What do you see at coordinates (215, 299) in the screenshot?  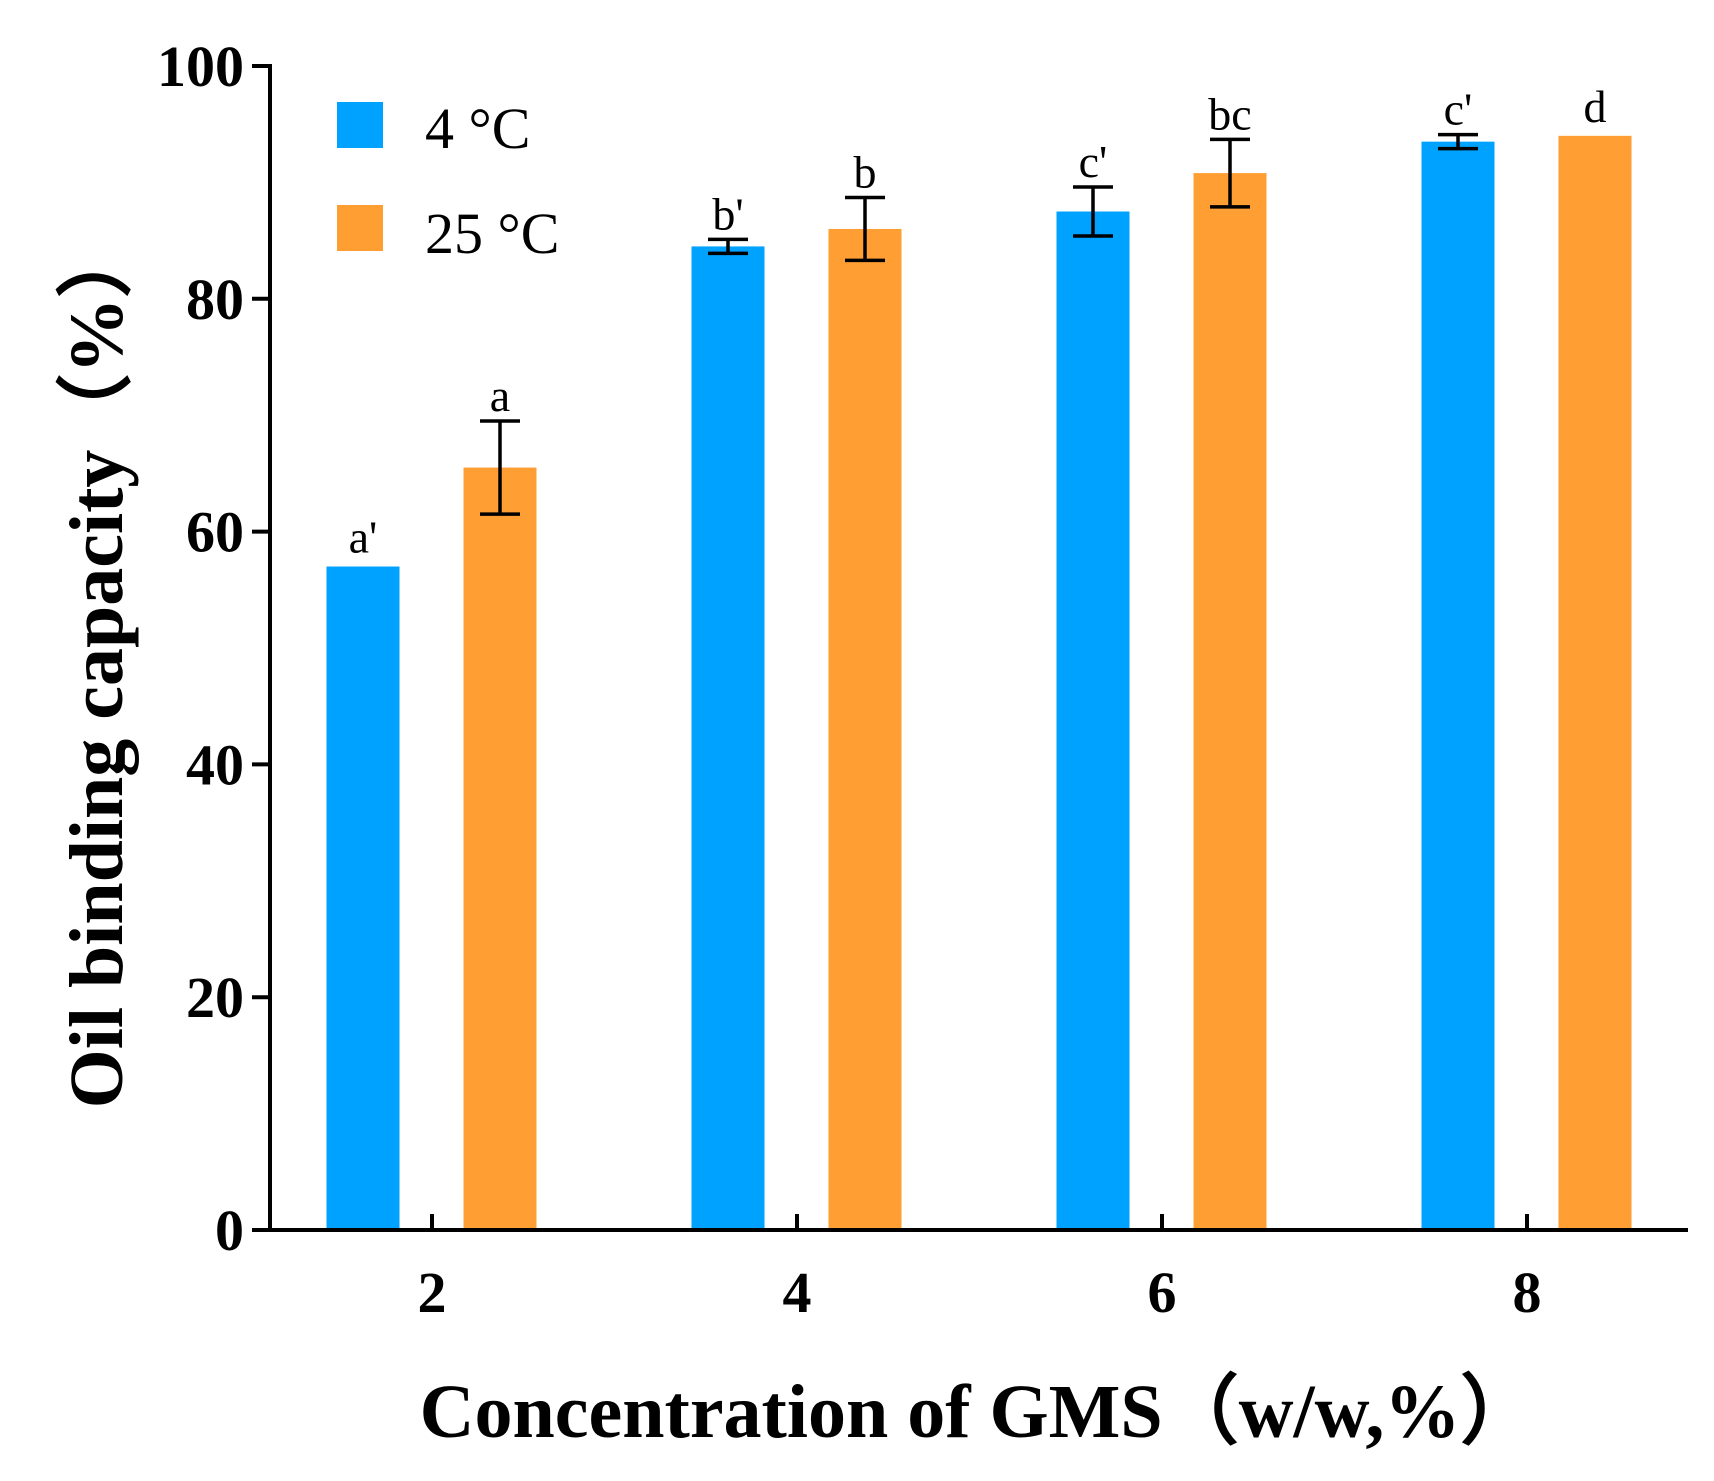 I see `y-tick-label: 80` at bounding box center [215, 299].